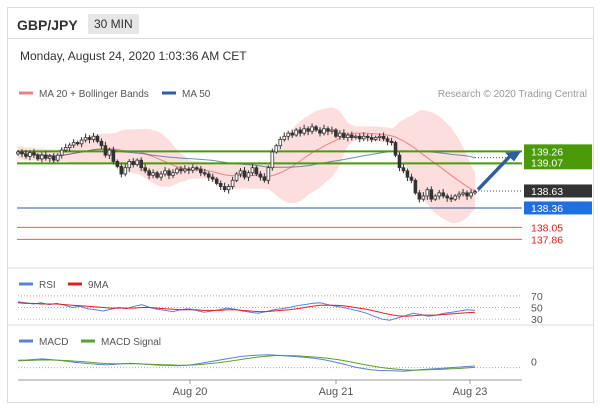 This screenshot has width=600, height=409. What do you see at coordinates (558, 191) in the screenshot?
I see `price-level-label: 138.63` at bounding box center [558, 191].